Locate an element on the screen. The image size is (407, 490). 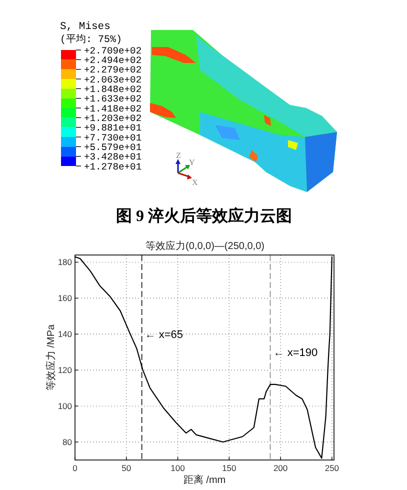
chart-title: 等效应力(0,0,0)—(250,0,0) is located at coordinates (205, 246).